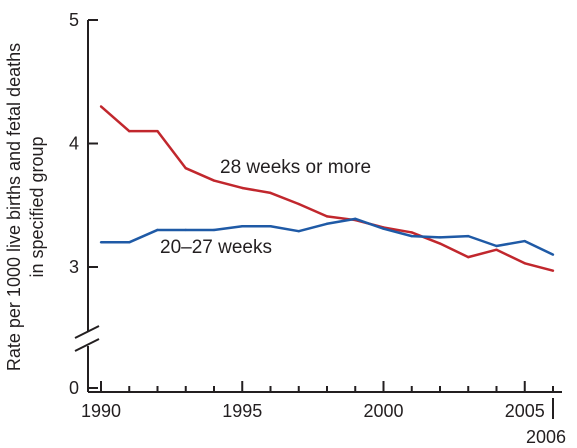  I want to click on data-point-20-27w-1992, so click(157, 230).